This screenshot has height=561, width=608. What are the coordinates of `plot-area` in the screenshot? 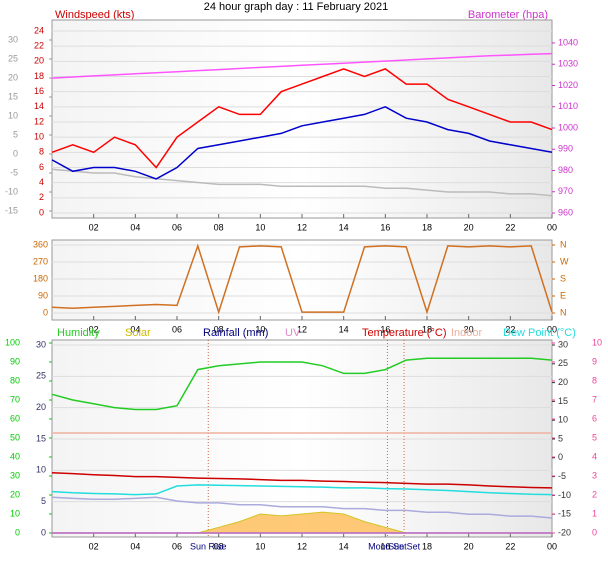 It's located at (302, 280).